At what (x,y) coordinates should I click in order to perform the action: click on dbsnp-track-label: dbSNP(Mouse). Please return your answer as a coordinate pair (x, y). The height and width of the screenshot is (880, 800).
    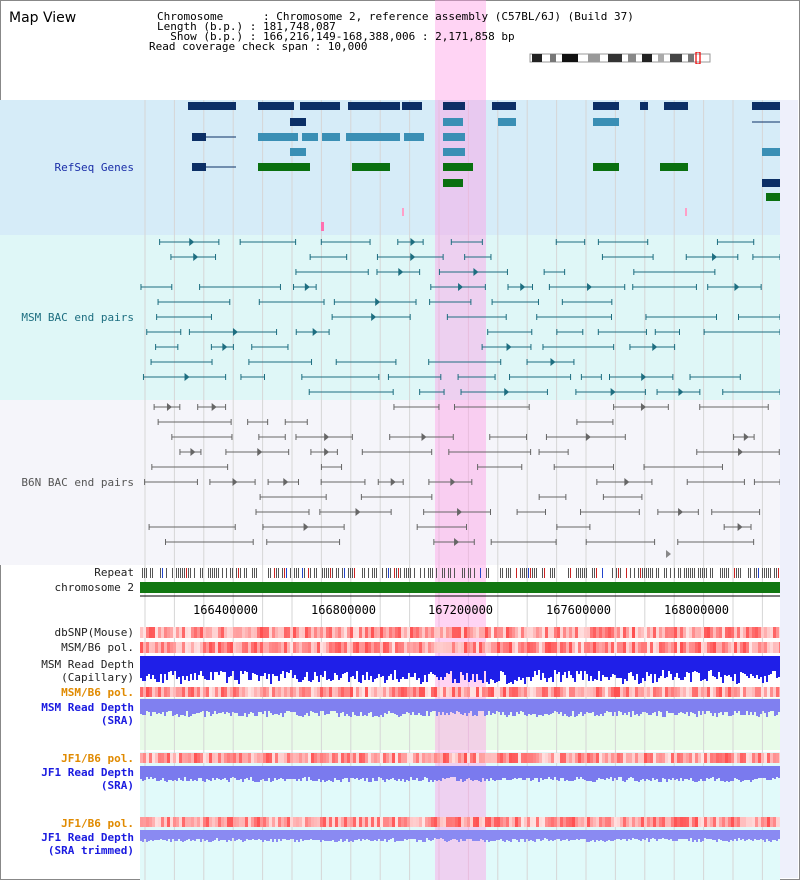
    Looking at the image, I should click on (94, 632).